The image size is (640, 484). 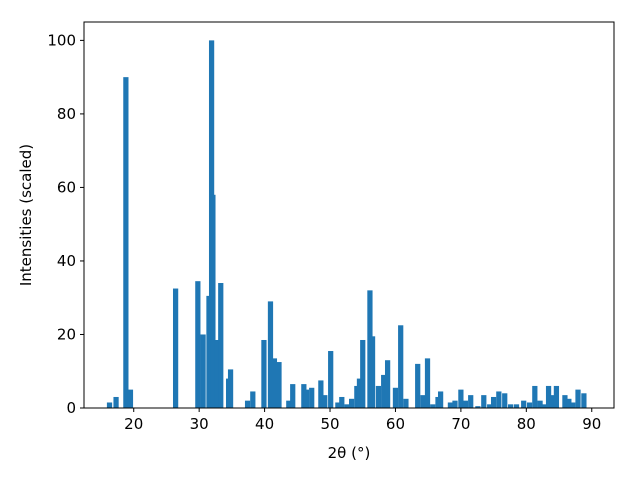 I want to click on x-tick-label: 50, so click(x=329, y=424).